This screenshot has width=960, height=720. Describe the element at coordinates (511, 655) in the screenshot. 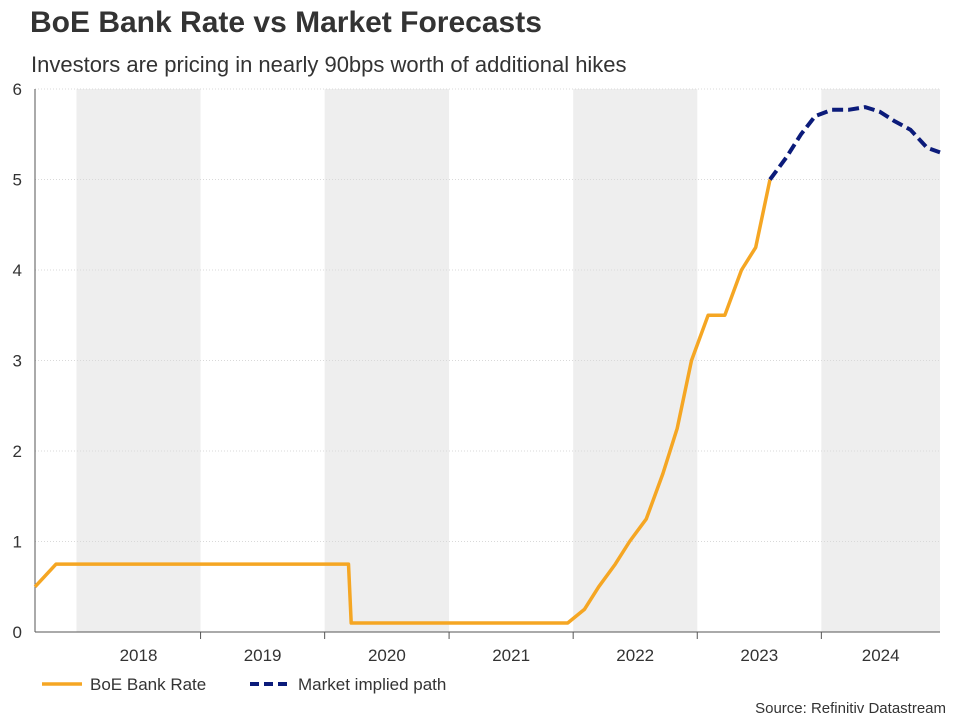

I see `x-tick-label: 2021` at that location.